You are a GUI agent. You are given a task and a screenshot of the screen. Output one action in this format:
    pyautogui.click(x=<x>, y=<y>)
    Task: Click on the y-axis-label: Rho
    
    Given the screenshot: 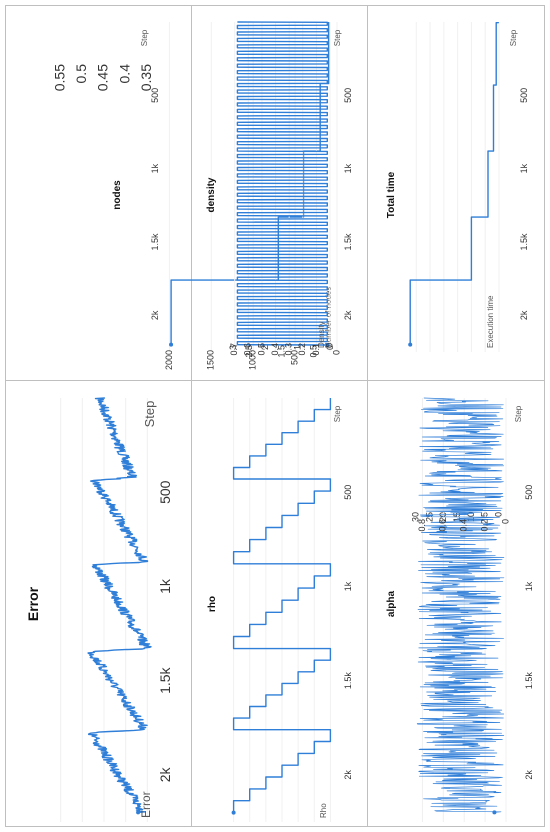 What is the action you would take?
    pyautogui.click(x=323, y=810)
    